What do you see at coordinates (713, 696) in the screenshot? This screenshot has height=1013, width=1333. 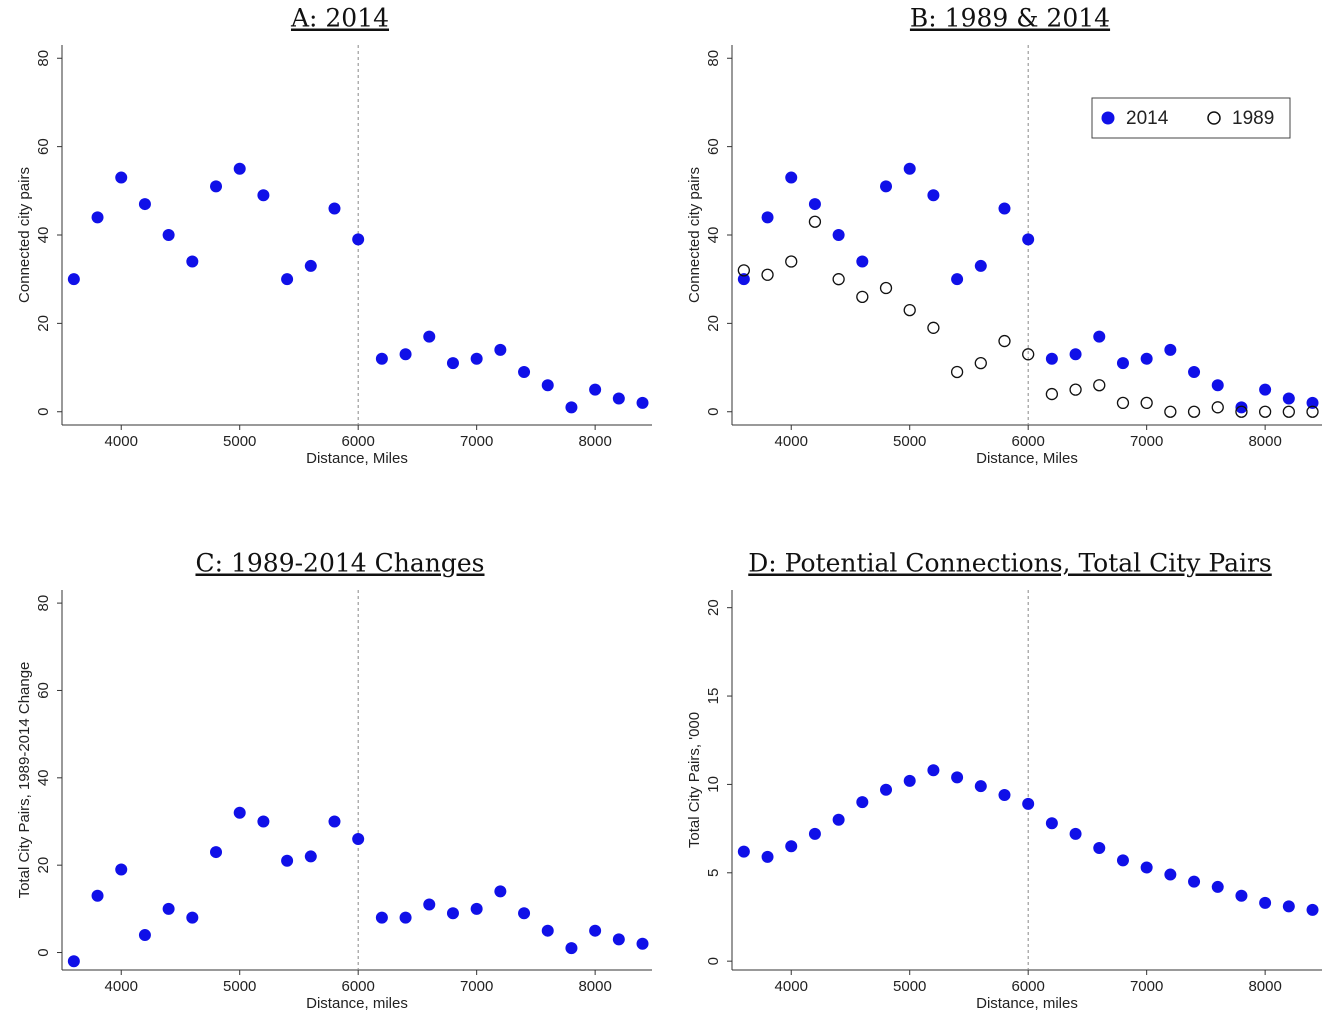 I see `y-tick-label: 15` at bounding box center [713, 696].